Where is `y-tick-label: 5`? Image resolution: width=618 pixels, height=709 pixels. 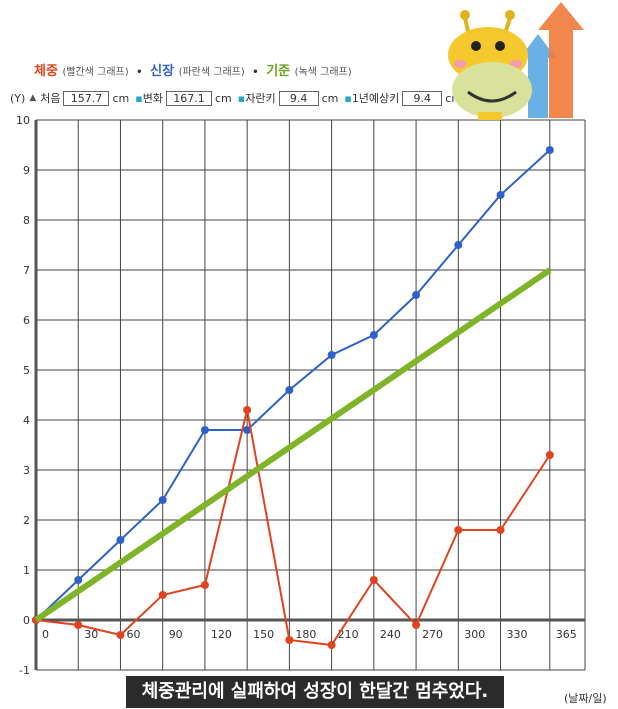
y-tick-label: 5 is located at coordinates (26, 370).